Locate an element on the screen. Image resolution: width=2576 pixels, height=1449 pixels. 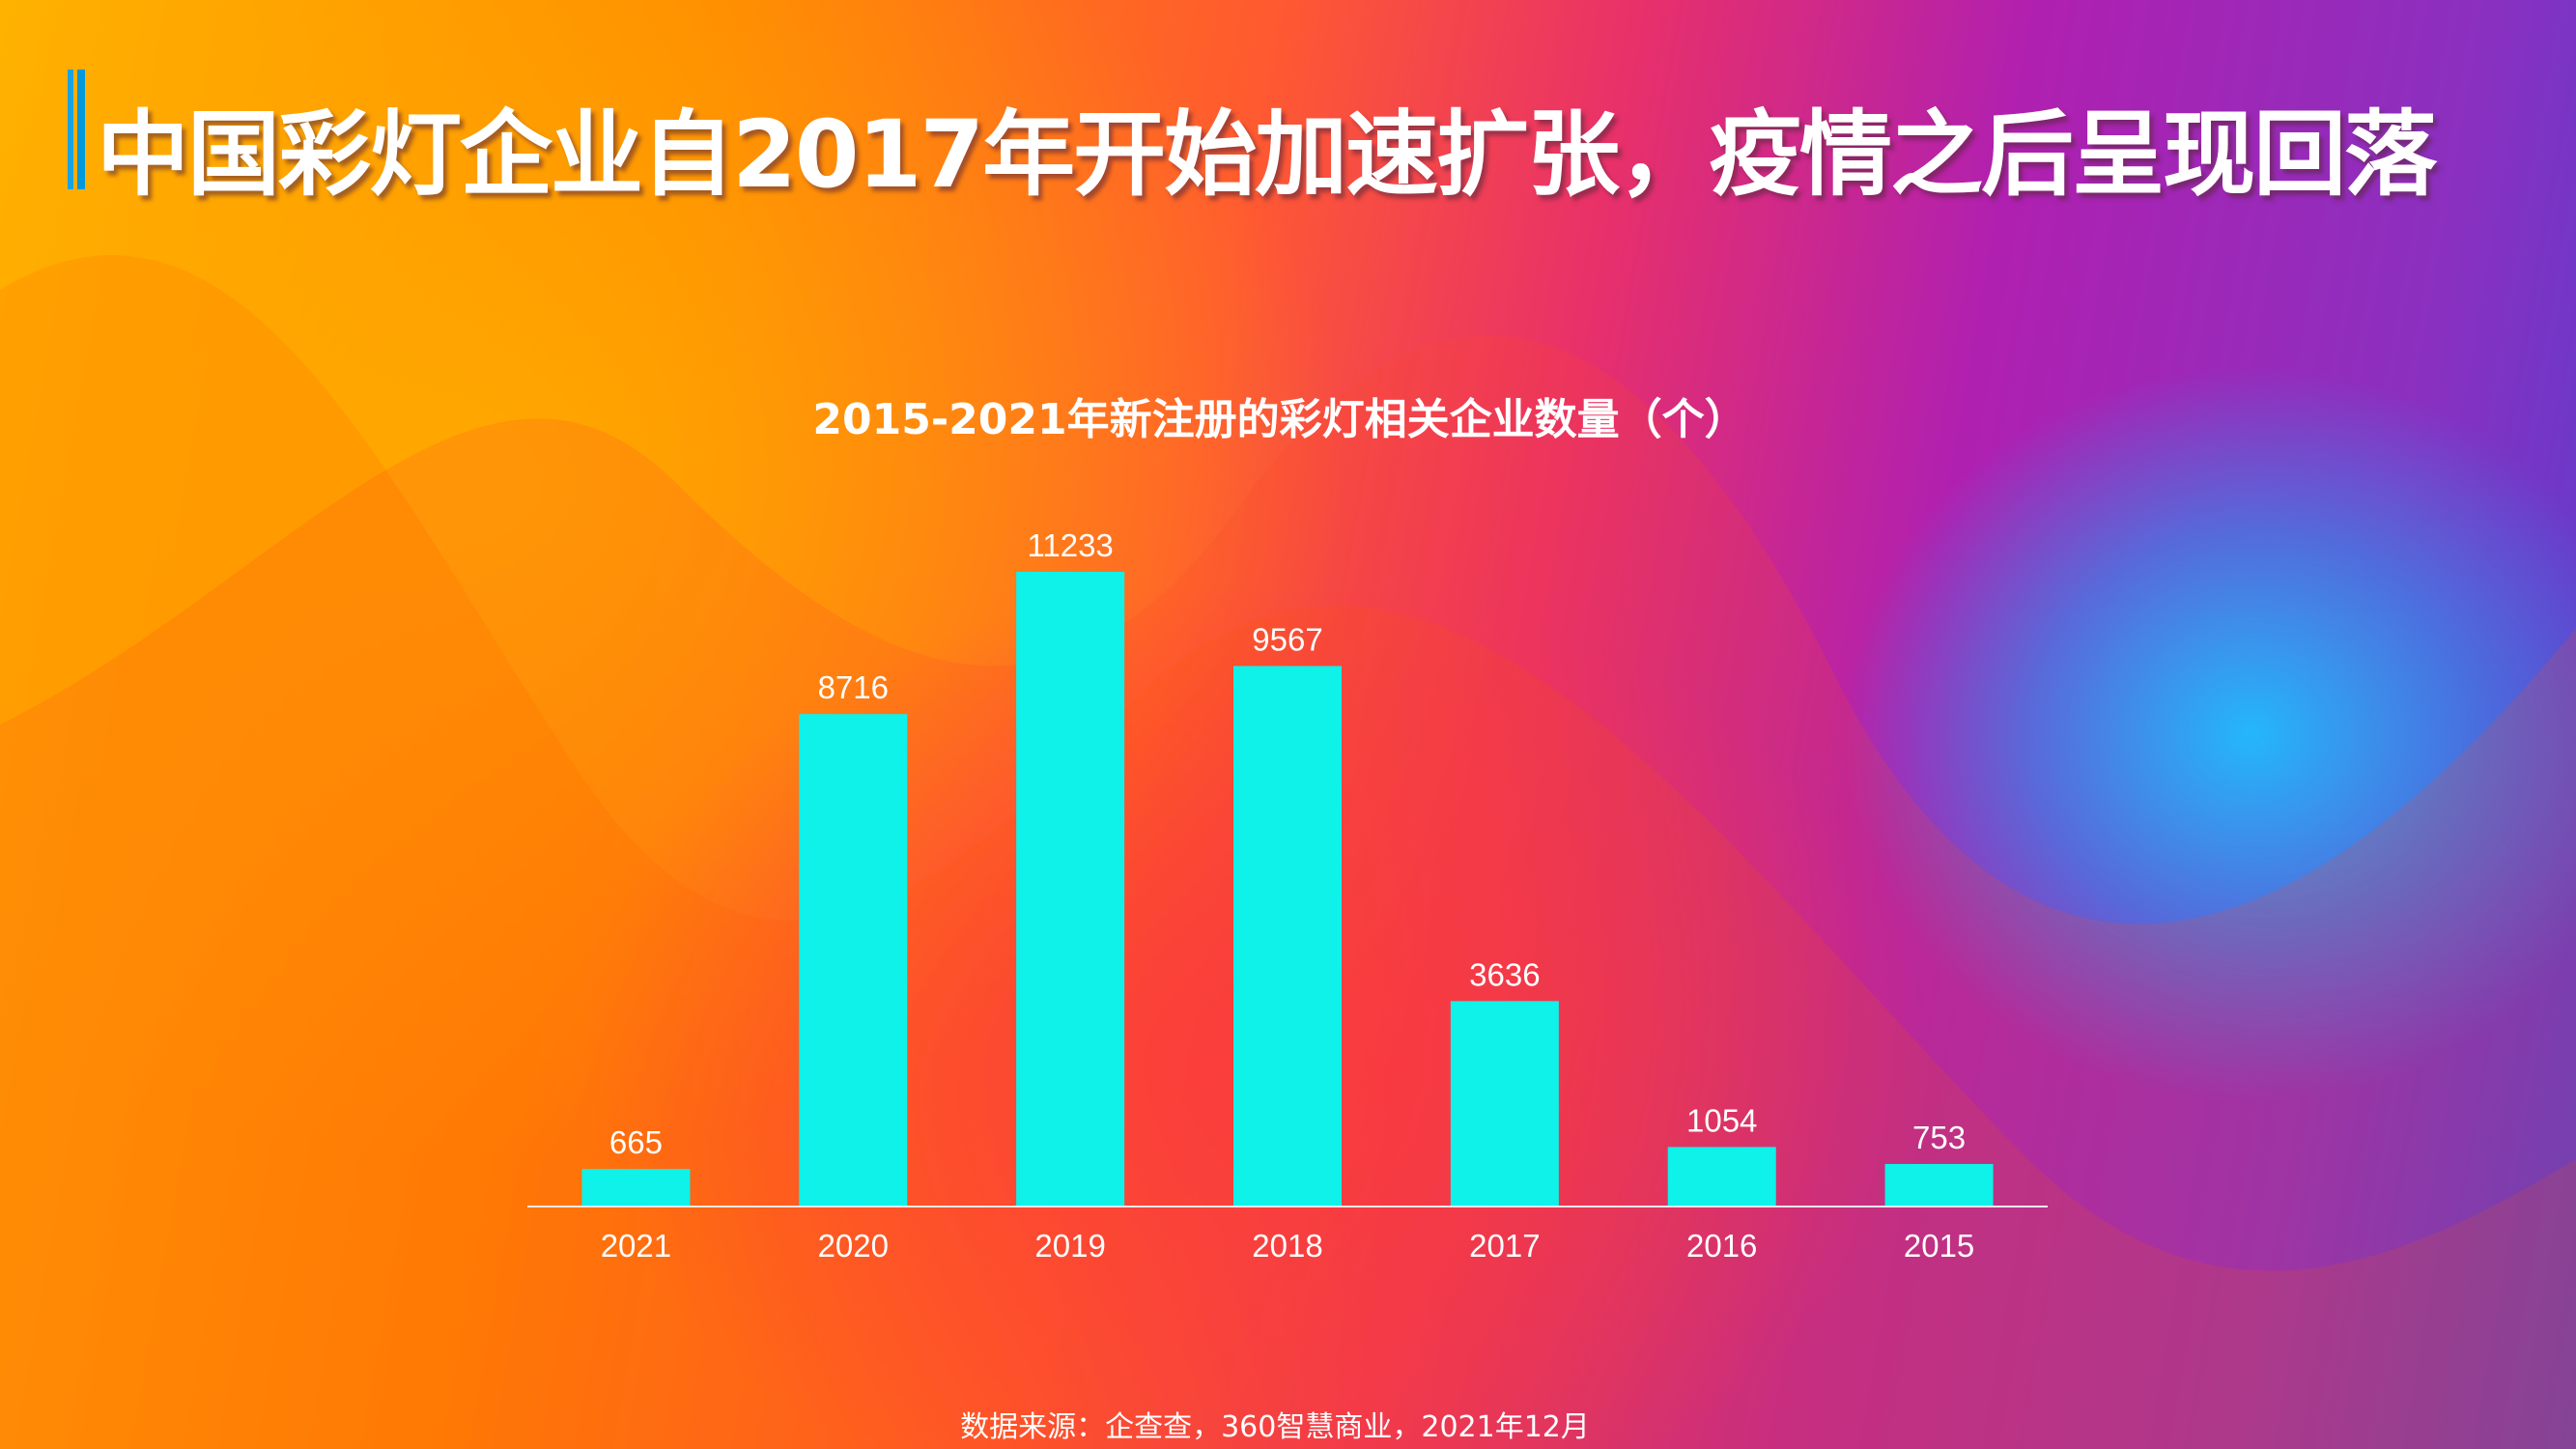
bar-2020 is located at coordinates (853, 960).